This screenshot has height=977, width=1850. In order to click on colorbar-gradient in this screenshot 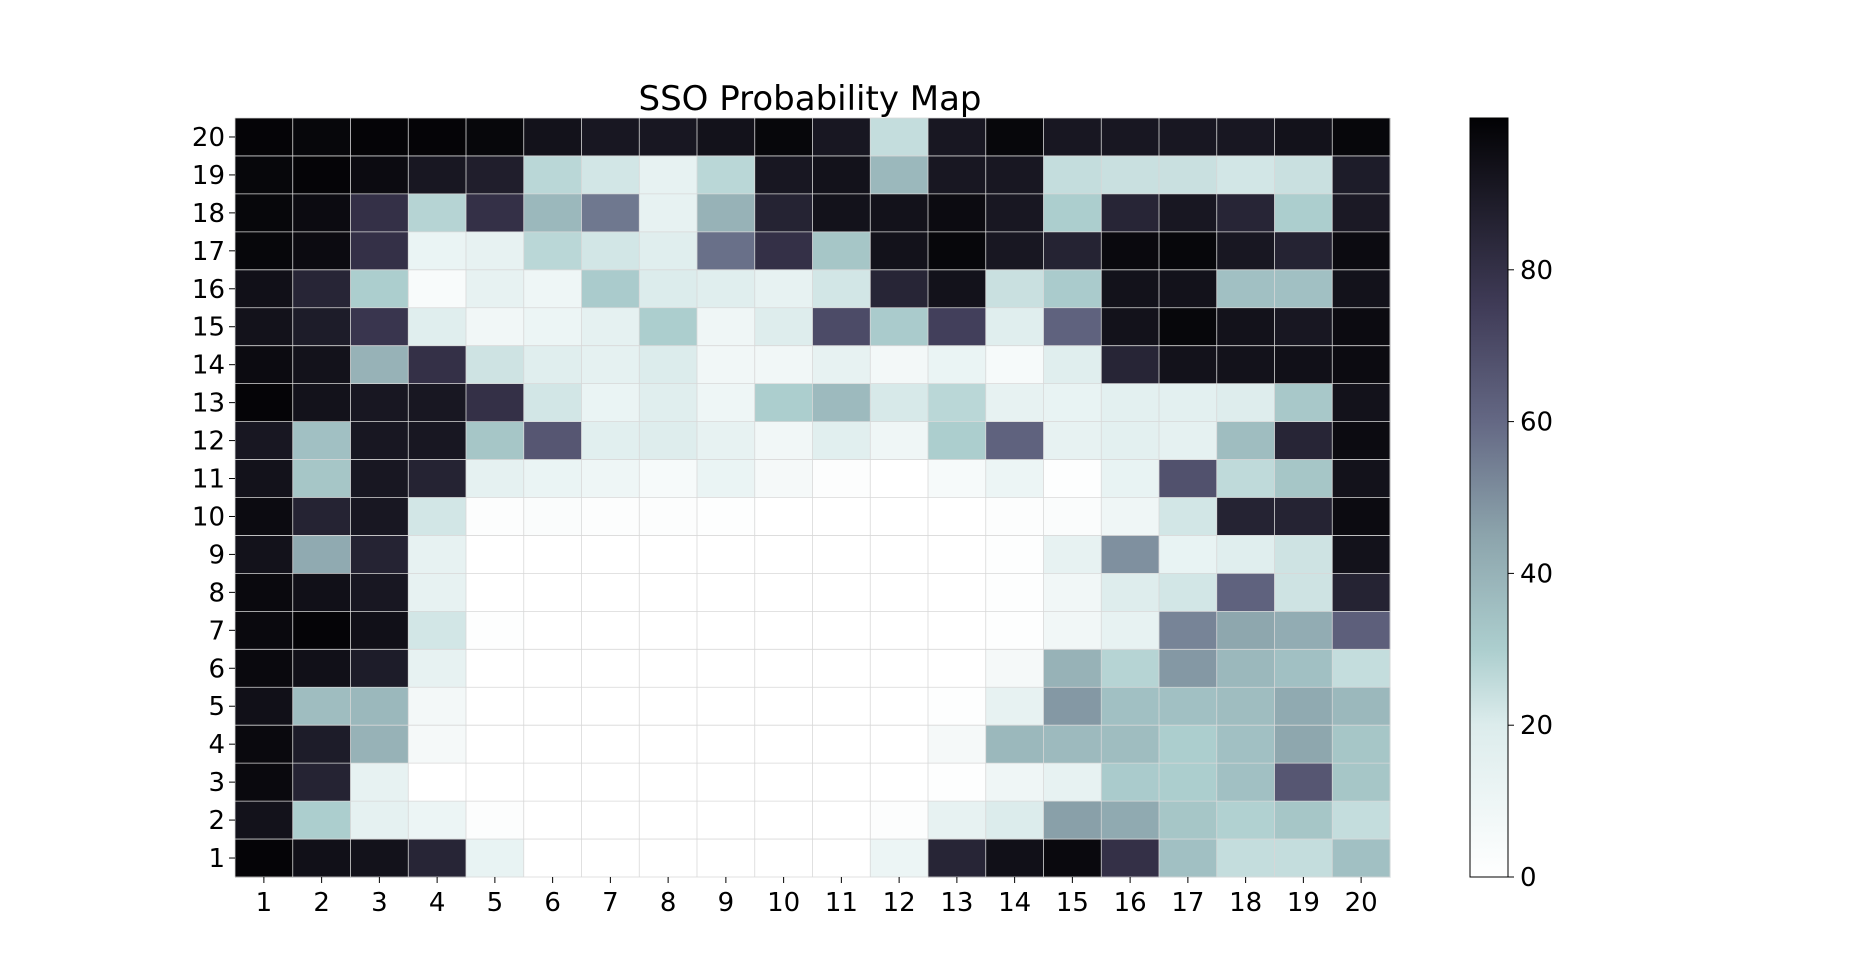, I will do `click(1489, 497)`.